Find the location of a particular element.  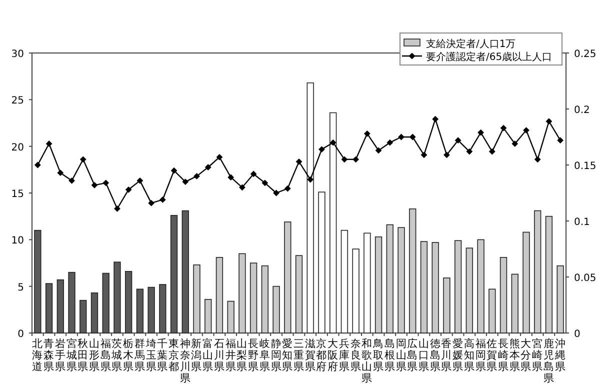

x-tick-label: 群馬県 is located at coordinates (139, 355).